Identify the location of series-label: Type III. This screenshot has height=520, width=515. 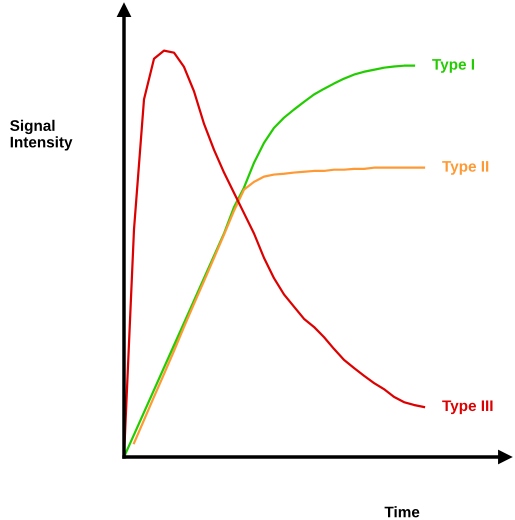
(467, 407).